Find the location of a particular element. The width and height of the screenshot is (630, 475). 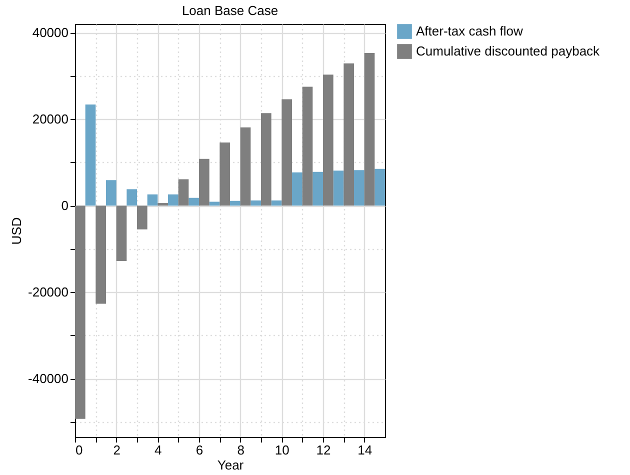

x-tick-label: 4 is located at coordinates (158, 450).